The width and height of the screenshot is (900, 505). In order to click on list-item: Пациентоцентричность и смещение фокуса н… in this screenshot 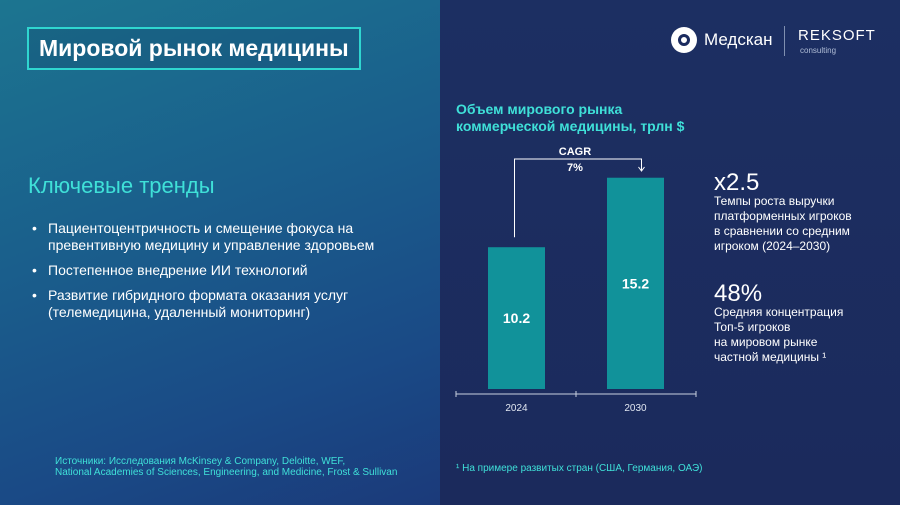, I will do `click(210, 237)`.